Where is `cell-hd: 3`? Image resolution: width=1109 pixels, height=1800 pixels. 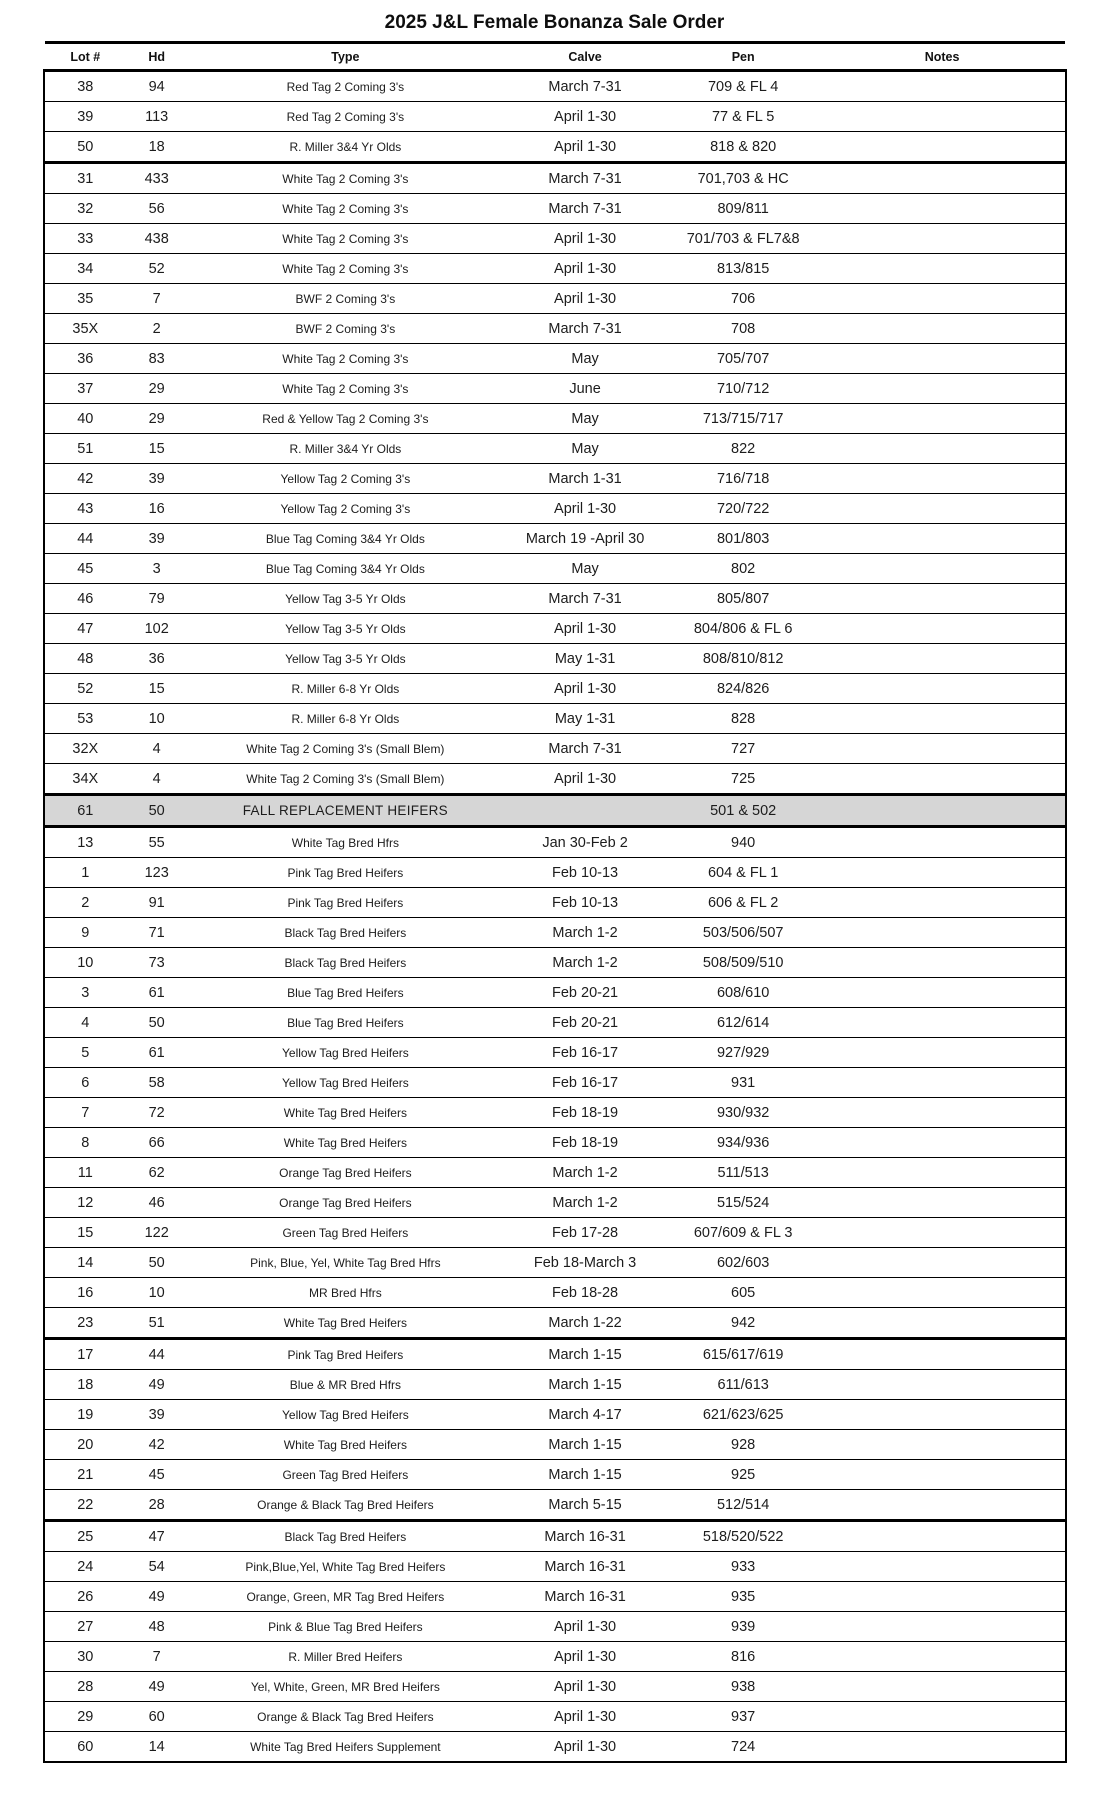
cell-hd: 3 is located at coordinates (156, 568).